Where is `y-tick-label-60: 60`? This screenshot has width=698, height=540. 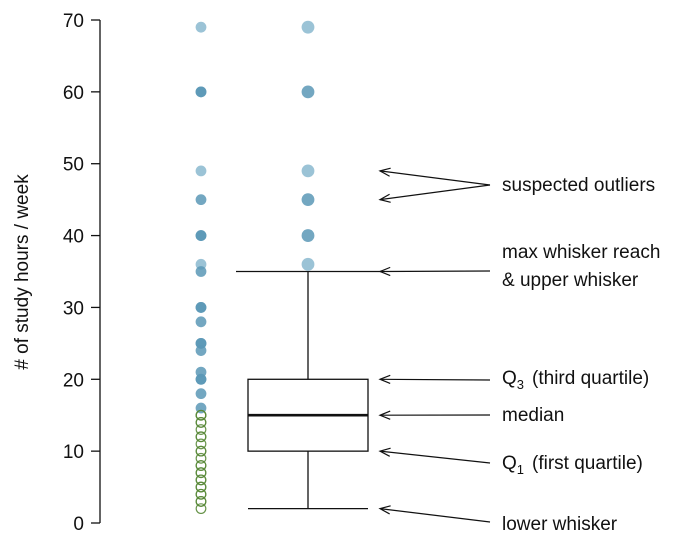 y-tick-label-60: 60 is located at coordinates (73, 93).